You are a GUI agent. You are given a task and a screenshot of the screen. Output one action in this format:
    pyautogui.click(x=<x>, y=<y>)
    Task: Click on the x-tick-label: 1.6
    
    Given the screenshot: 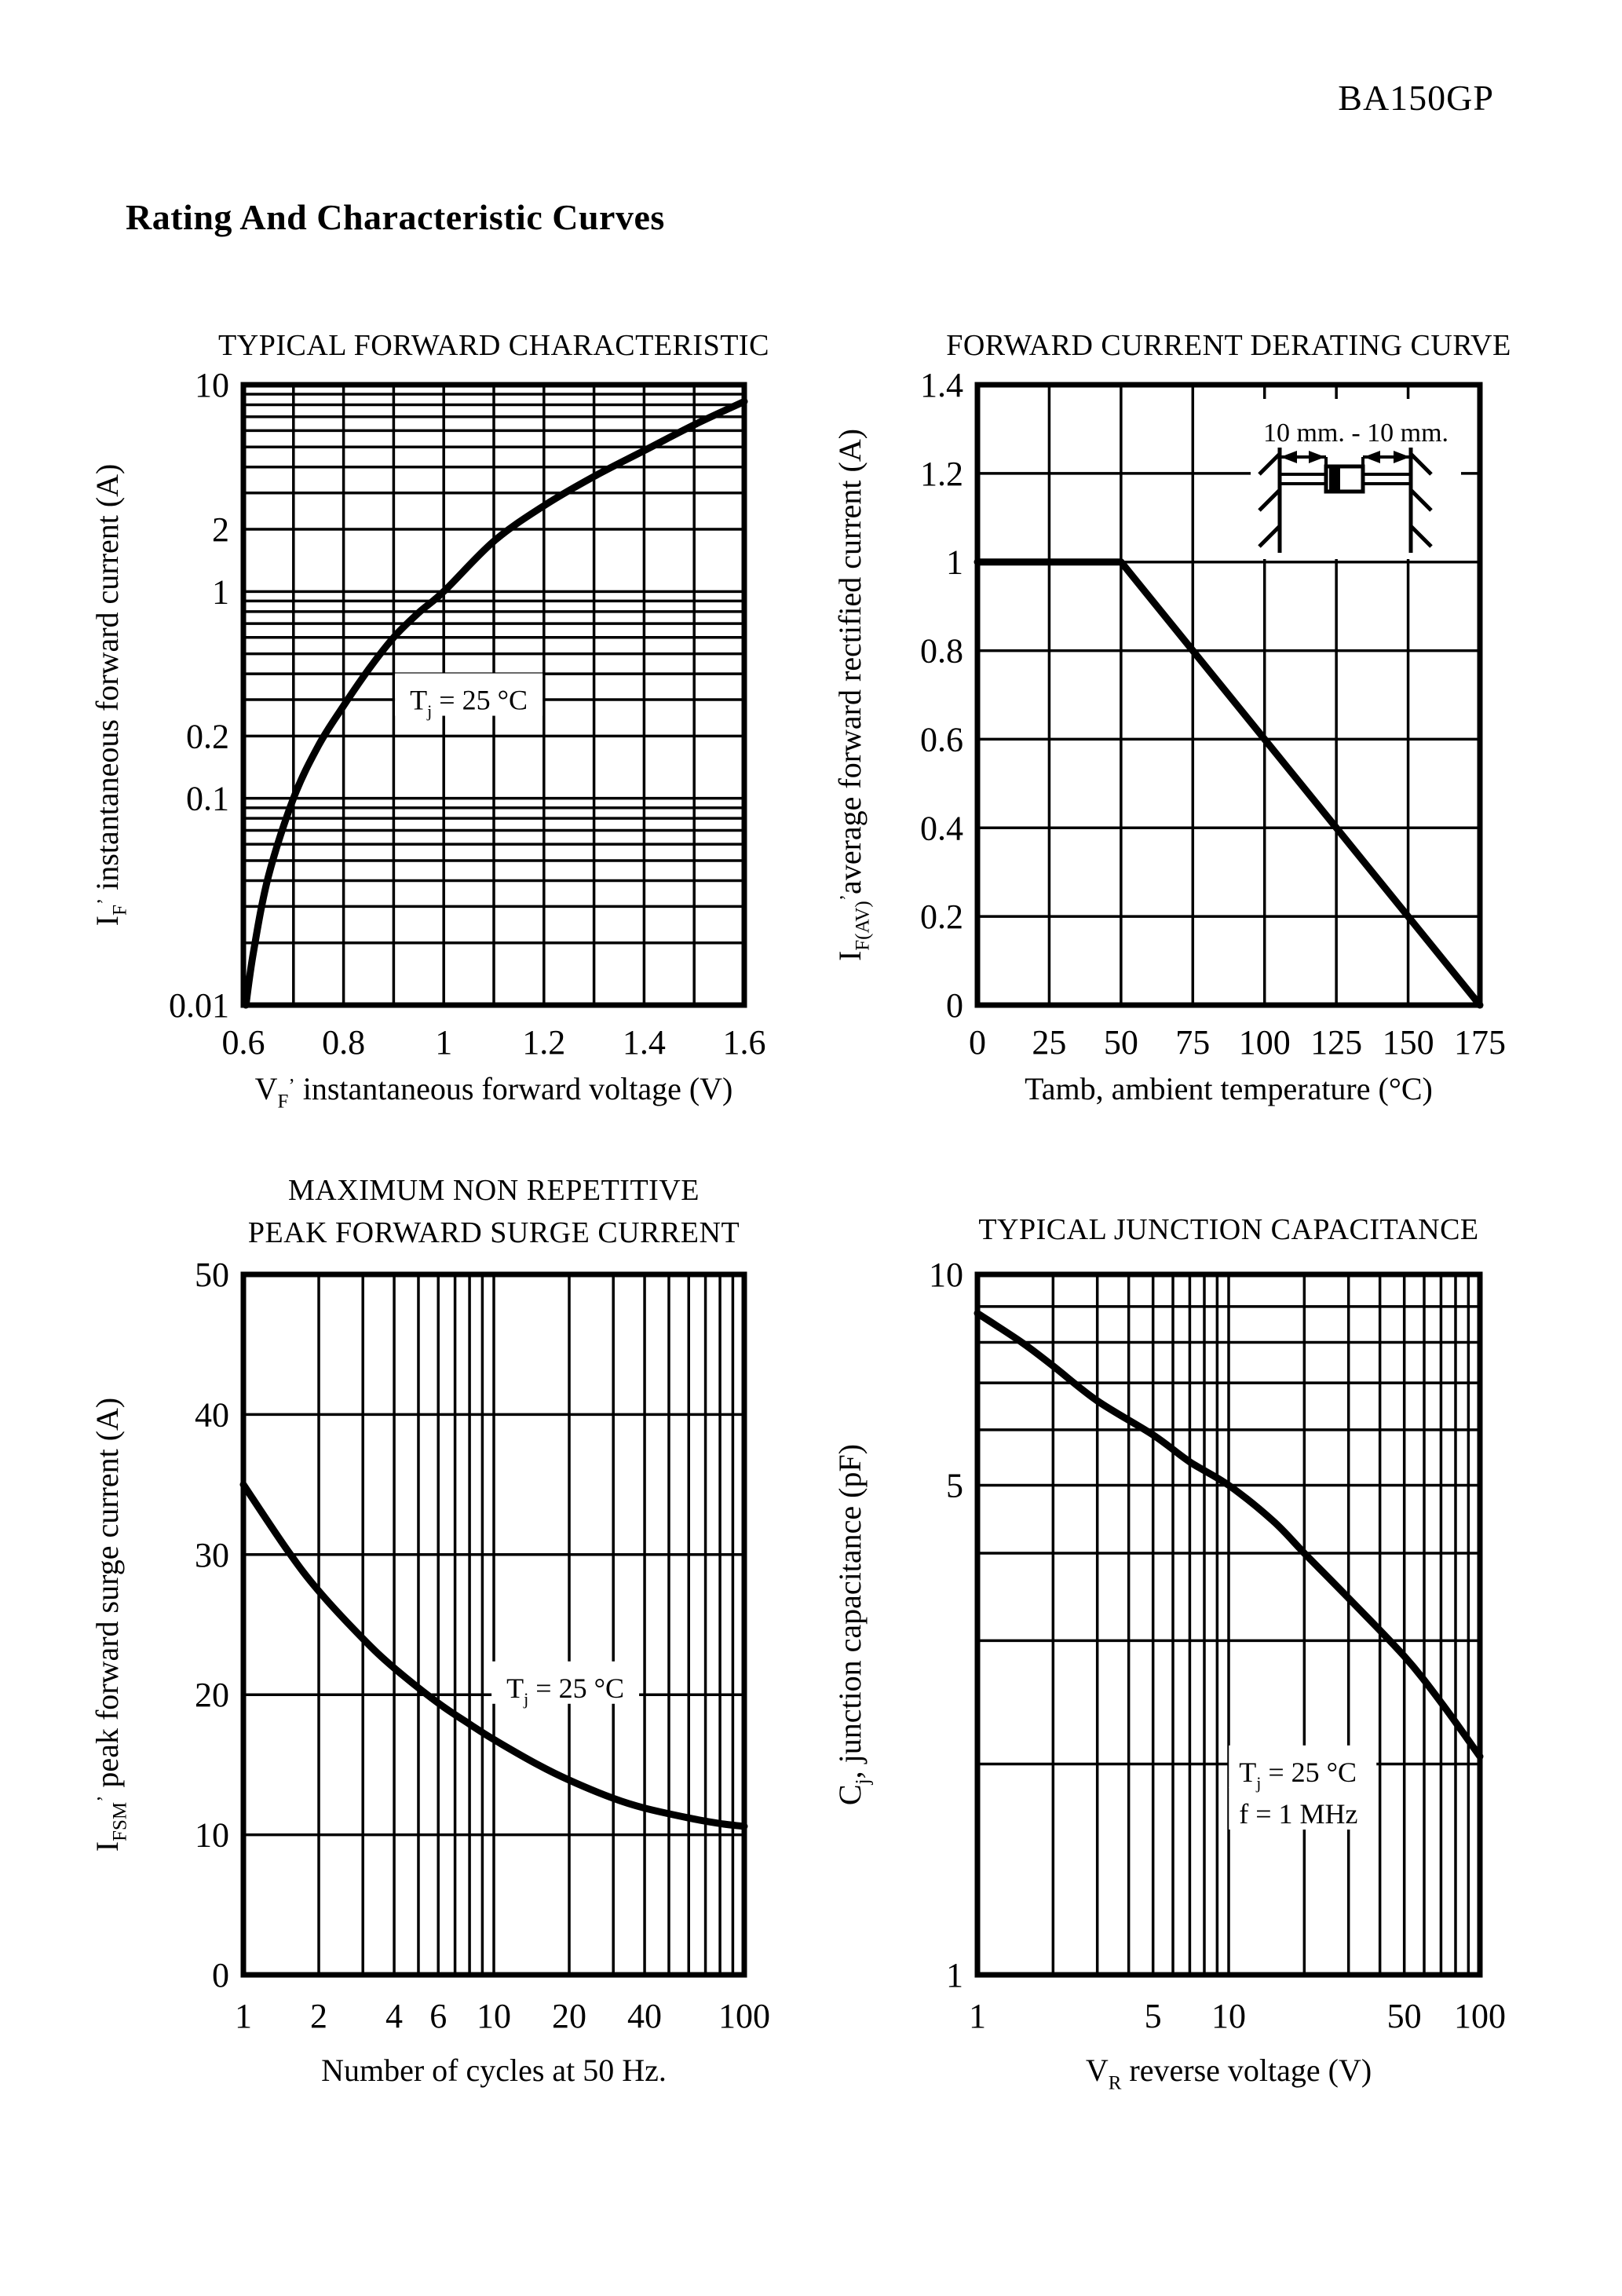 What is the action you would take?
    pyautogui.click(x=744, y=1042)
    